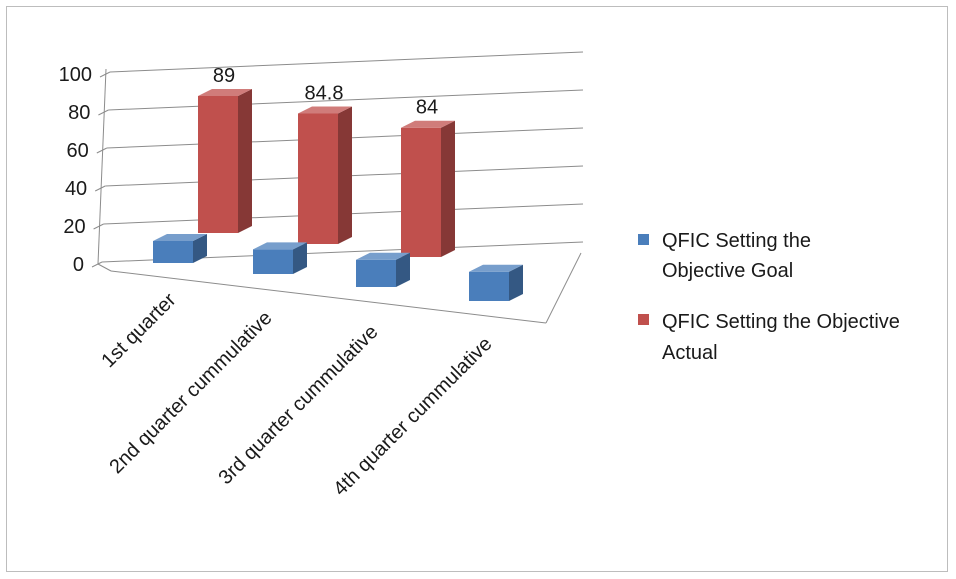 This screenshot has width=956, height=579. What do you see at coordinates (563, 288) in the screenshot?
I see `floor-right-edge` at bounding box center [563, 288].